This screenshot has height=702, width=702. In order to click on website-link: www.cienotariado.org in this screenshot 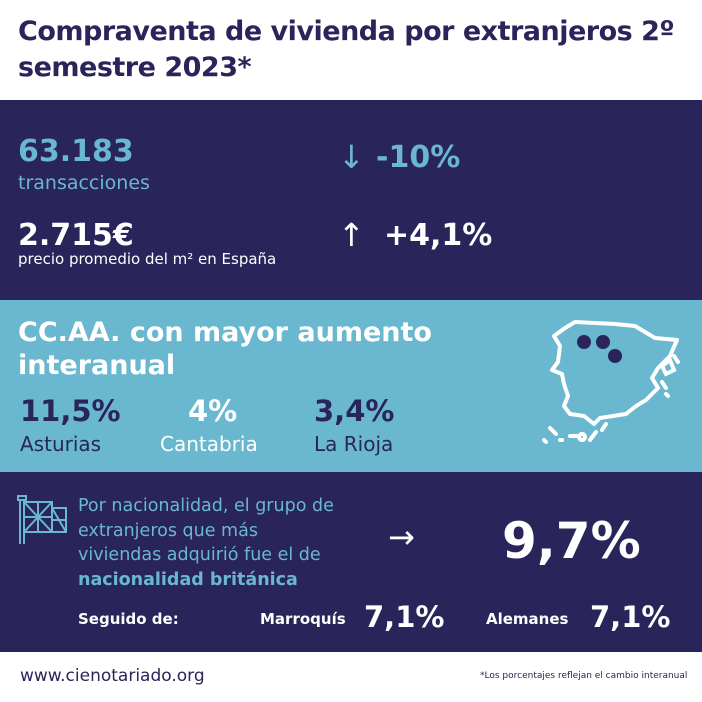, I will do `click(112, 676)`.